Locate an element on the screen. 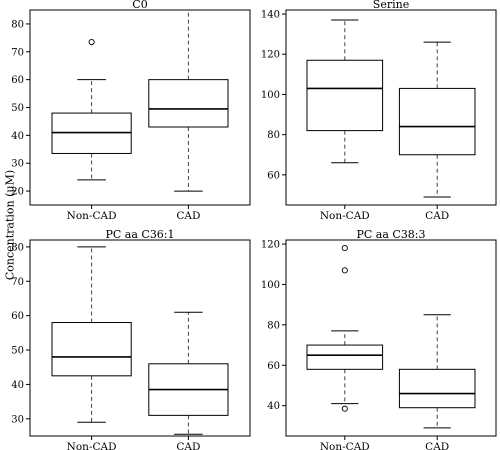 Image resolution: width=500 pixels, height=450 pixels. y-tick-label: 20 is located at coordinates (17, 192).